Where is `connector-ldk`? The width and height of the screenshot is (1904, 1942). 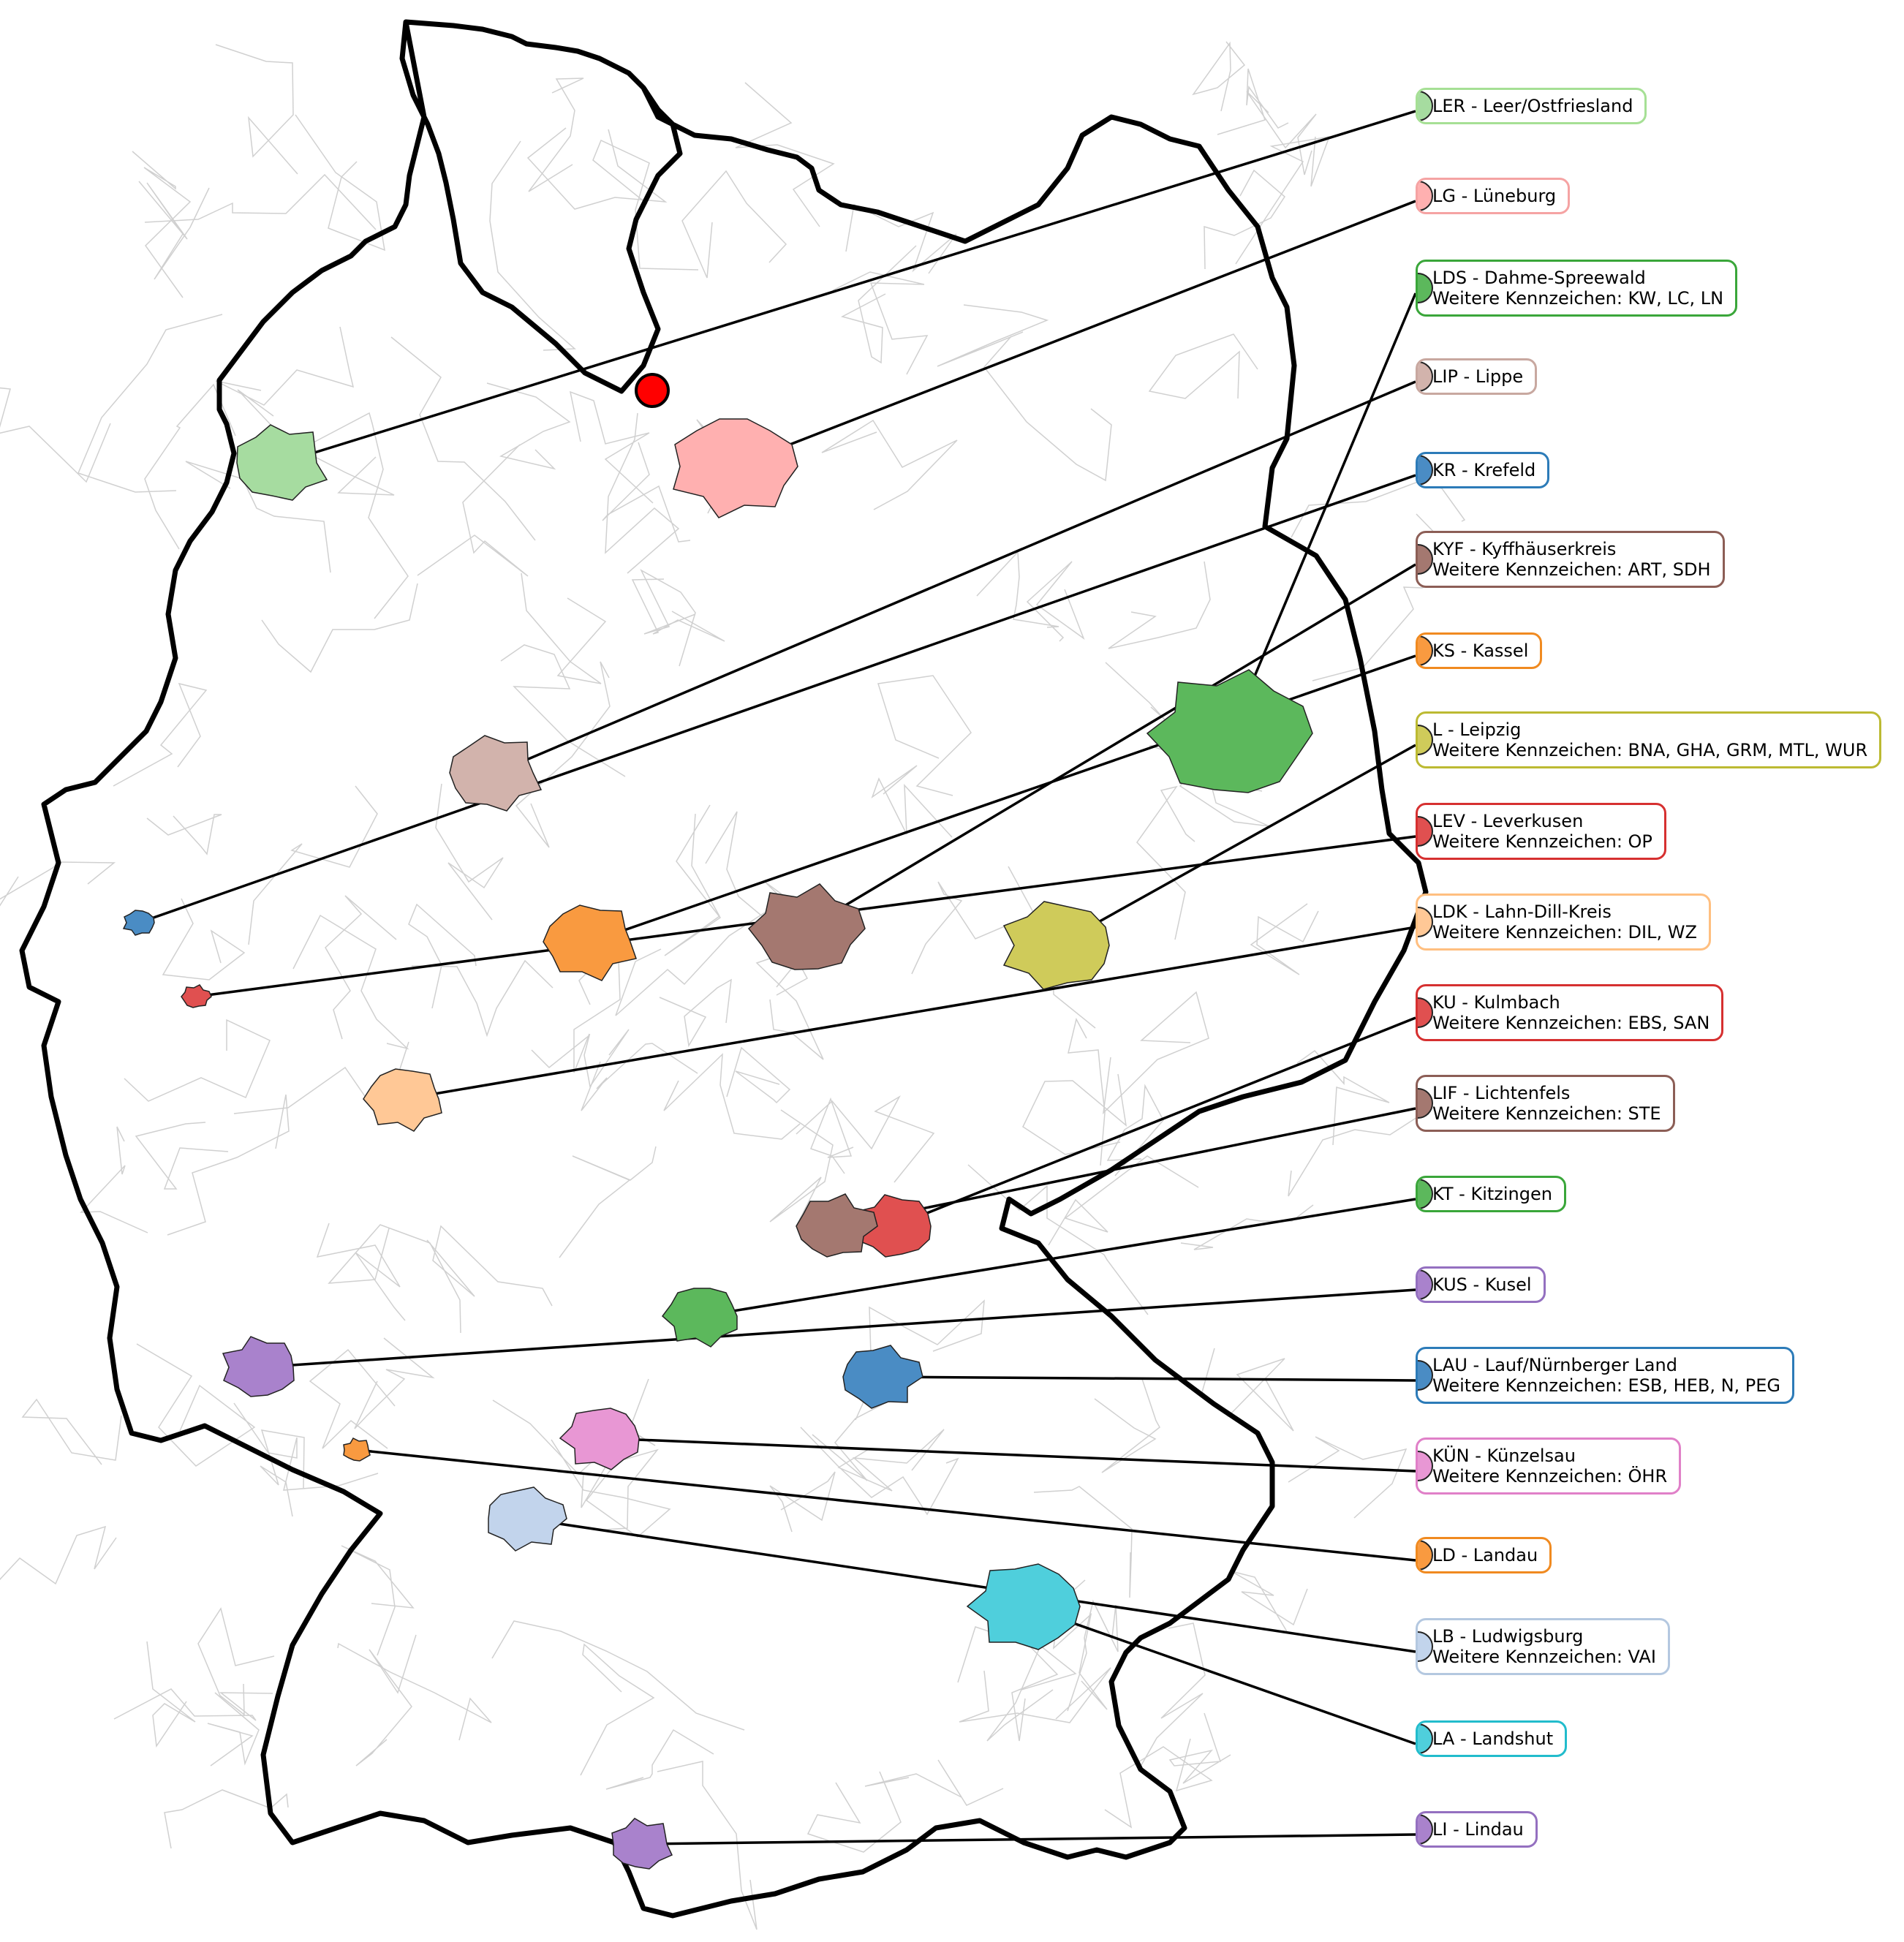 connector-ldk is located at coordinates (910, 1013).